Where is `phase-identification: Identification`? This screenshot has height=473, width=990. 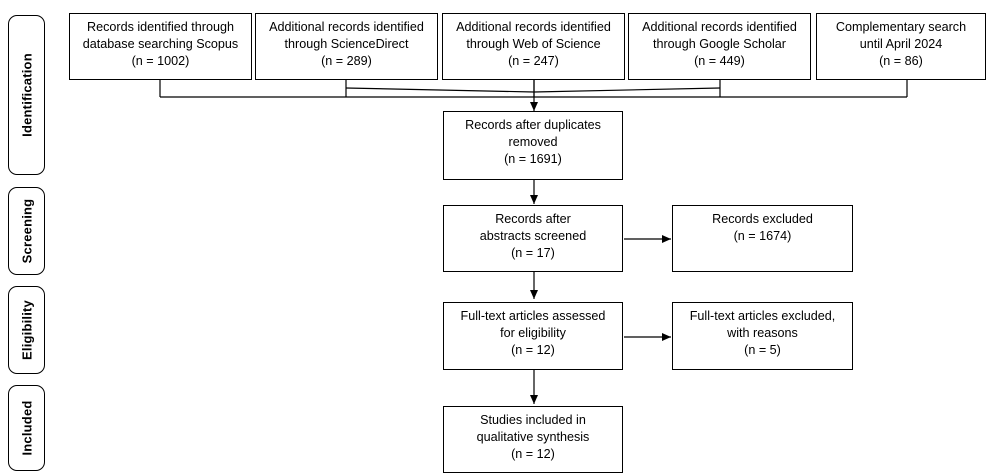
phase-identification: Identification is located at coordinates (26, 95).